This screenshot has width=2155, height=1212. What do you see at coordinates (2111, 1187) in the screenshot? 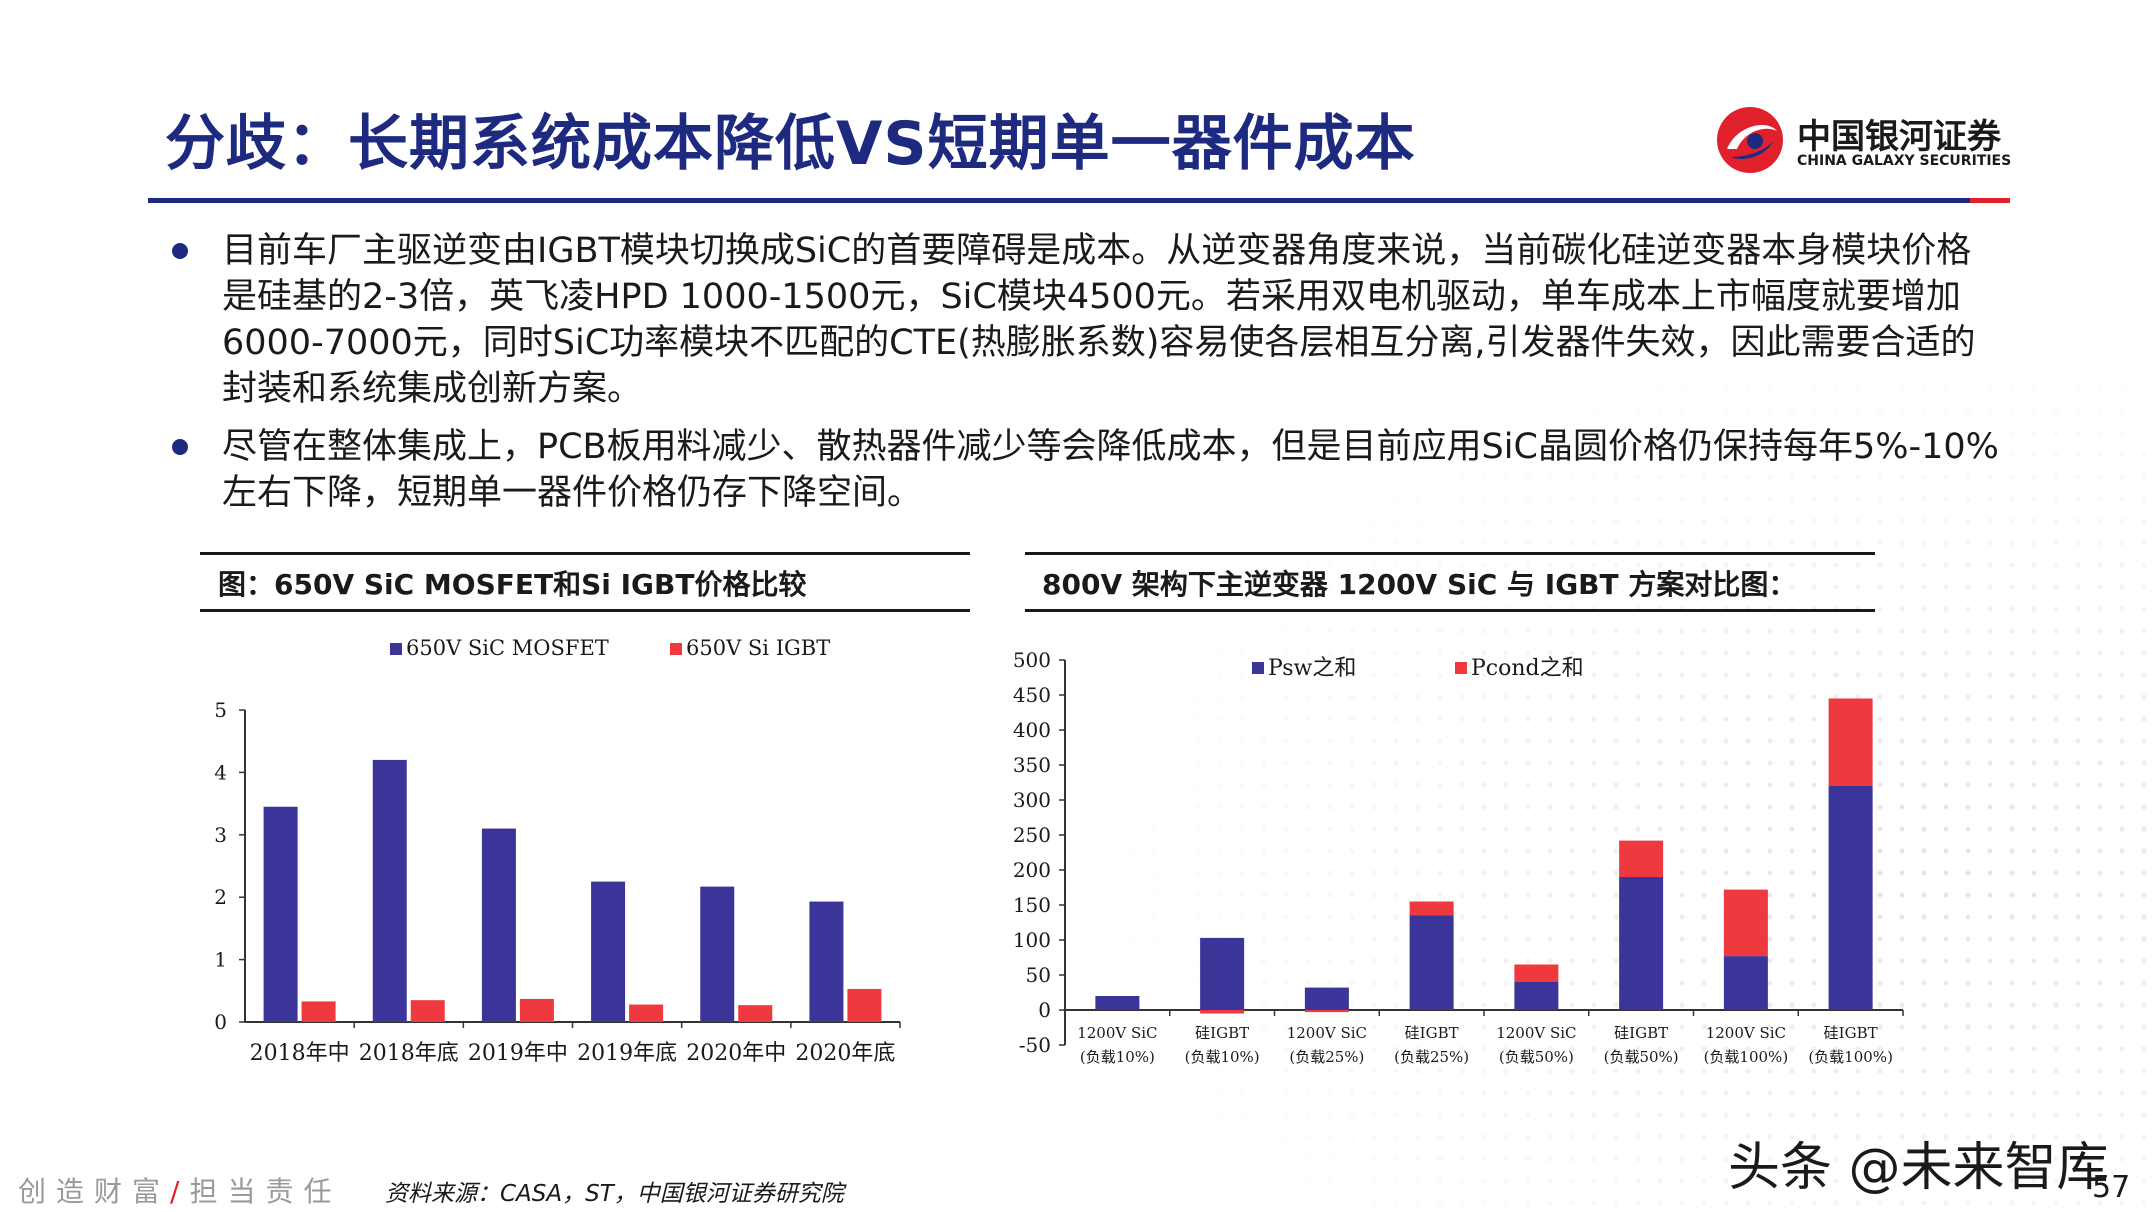
I see `page-number: 57` at bounding box center [2111, 1187].